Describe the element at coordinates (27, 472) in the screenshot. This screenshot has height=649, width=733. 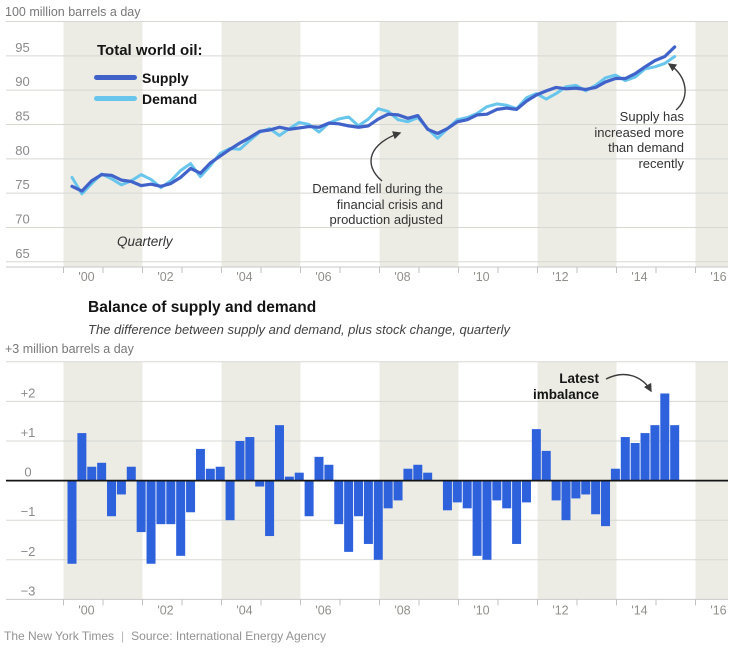
I see `bottom-chart-y-tick-label: 0` at that location.